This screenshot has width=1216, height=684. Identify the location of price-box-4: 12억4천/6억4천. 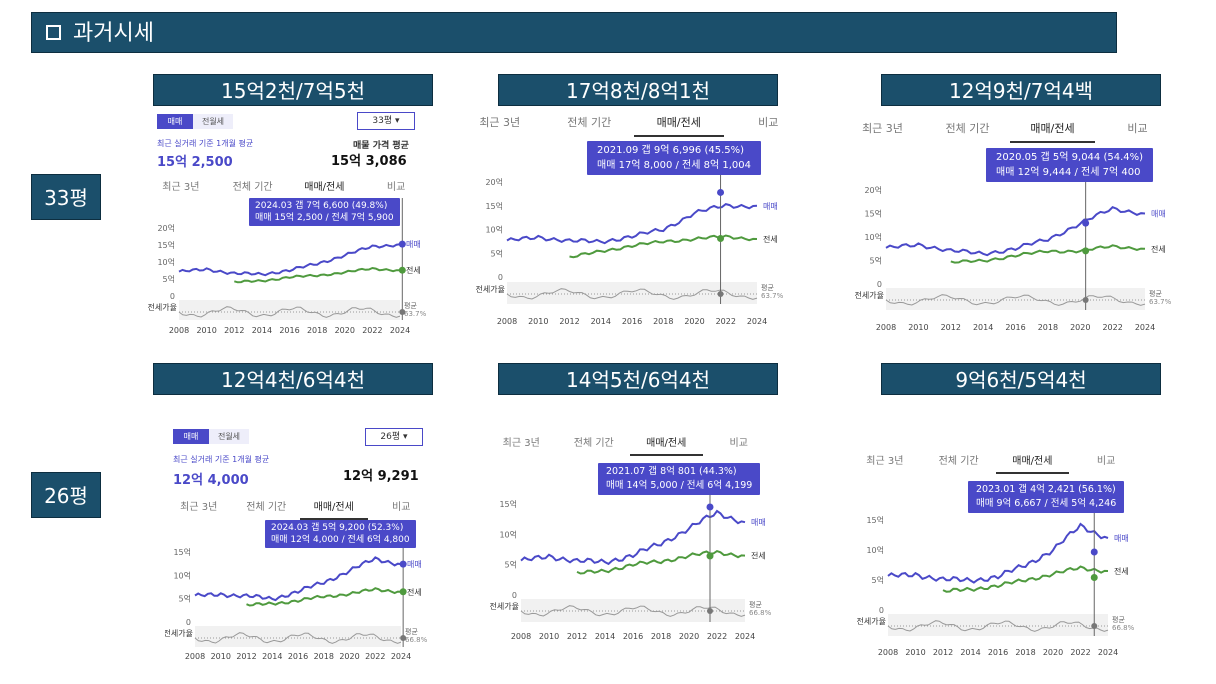
(293, 379).